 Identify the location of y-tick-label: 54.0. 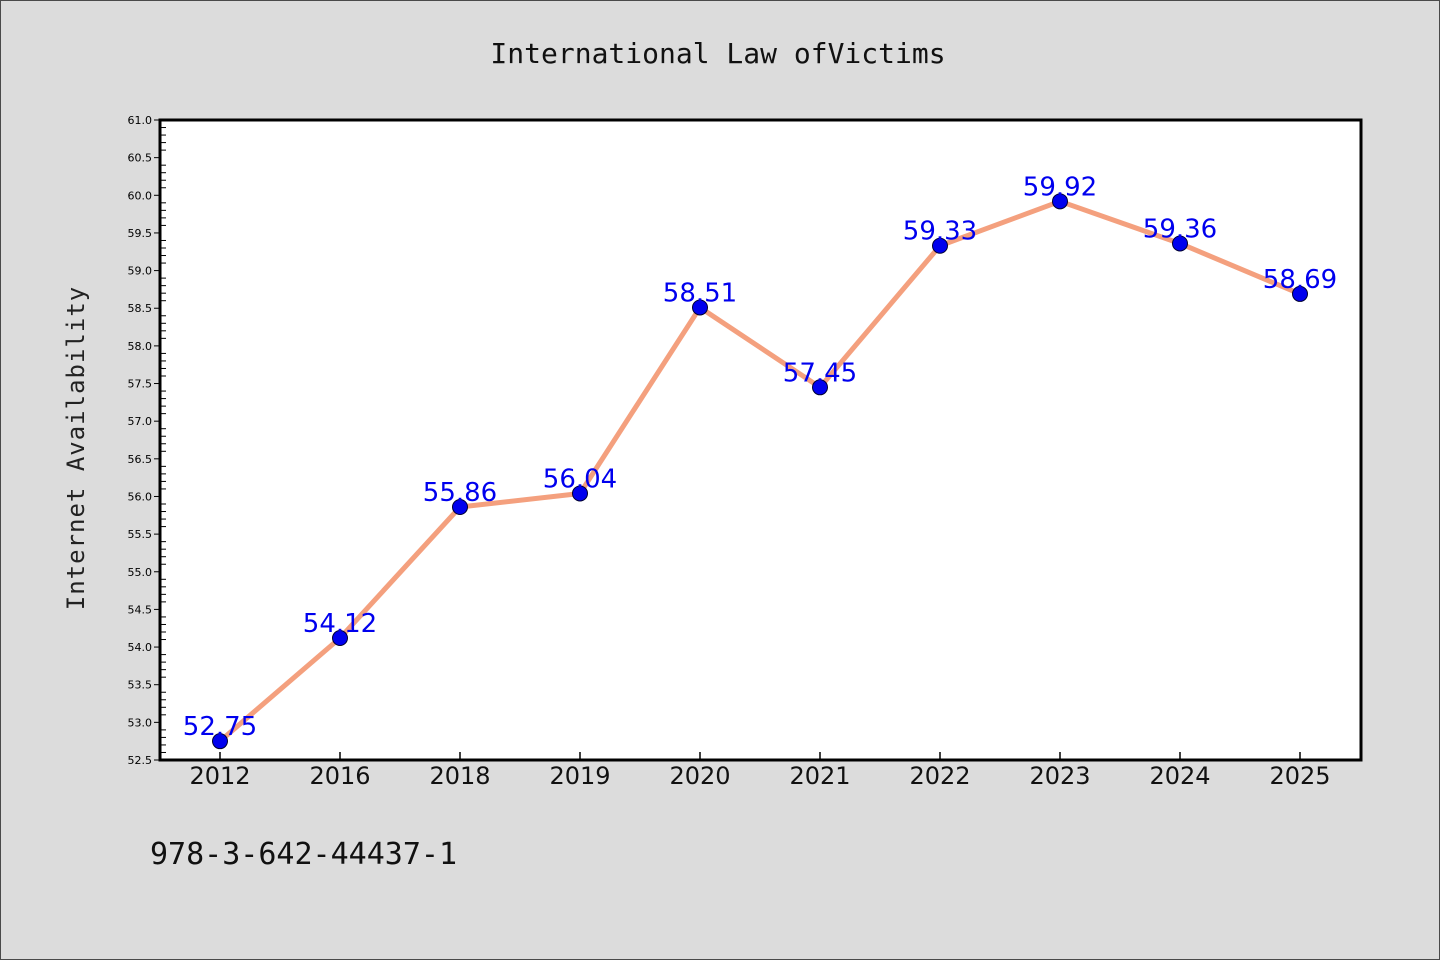
(140, 647).